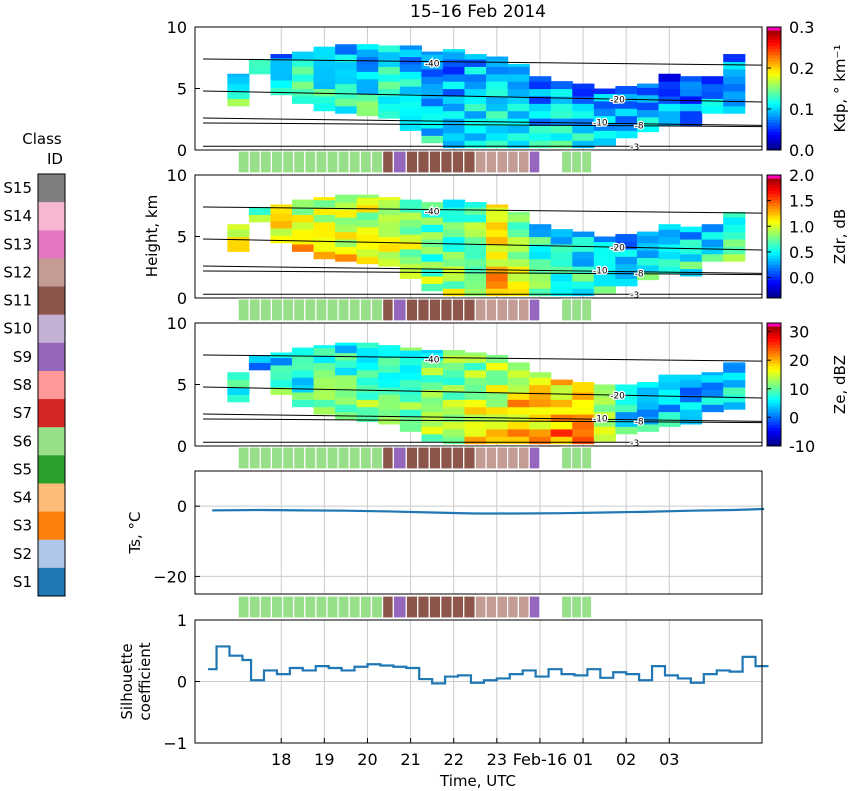 The image size is (850, 791). Describe the element at coordinates (51, 273) in the screenshot. I see `legend-swatch-s12` at that location.